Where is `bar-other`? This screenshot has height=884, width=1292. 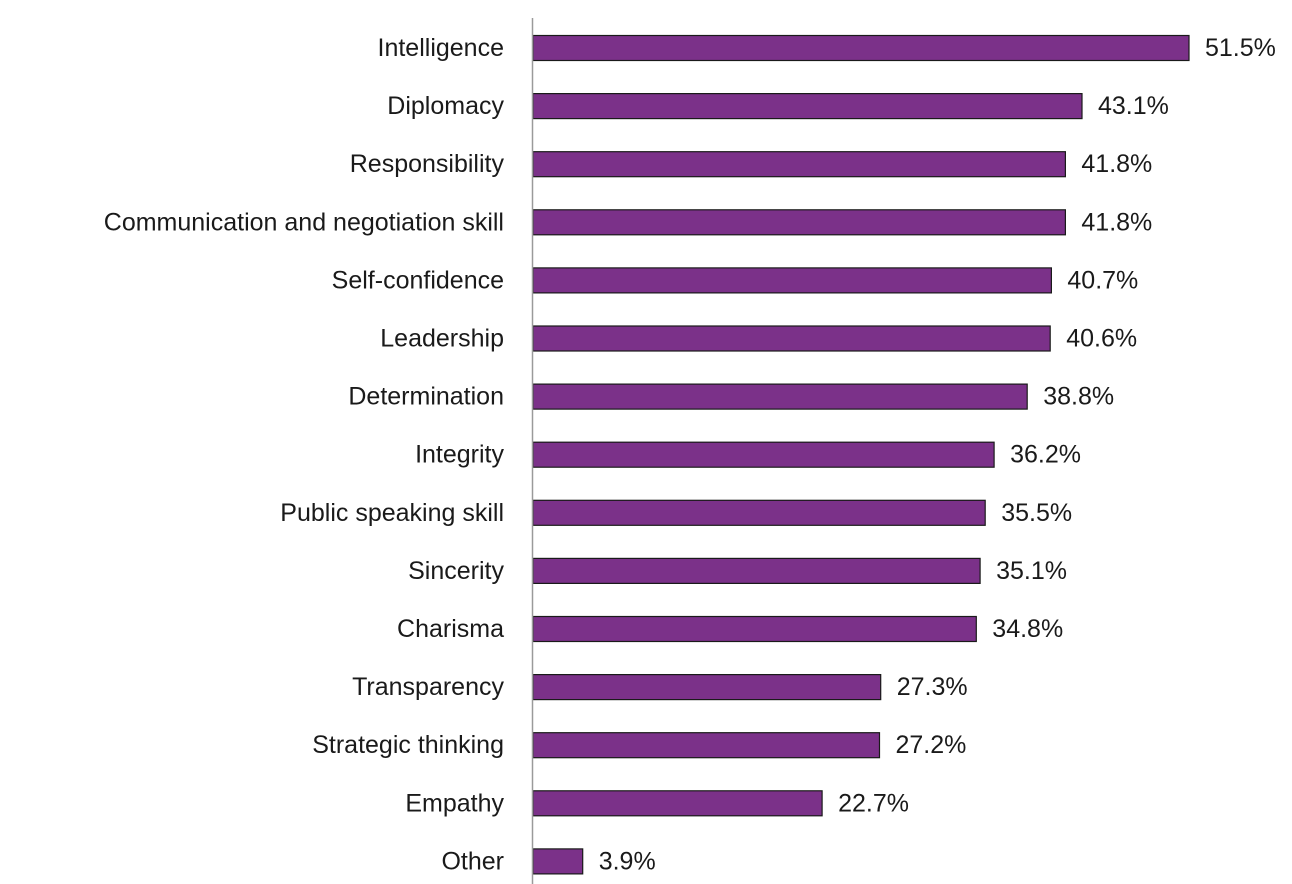 bar-other is located at coordinates (558, 861).